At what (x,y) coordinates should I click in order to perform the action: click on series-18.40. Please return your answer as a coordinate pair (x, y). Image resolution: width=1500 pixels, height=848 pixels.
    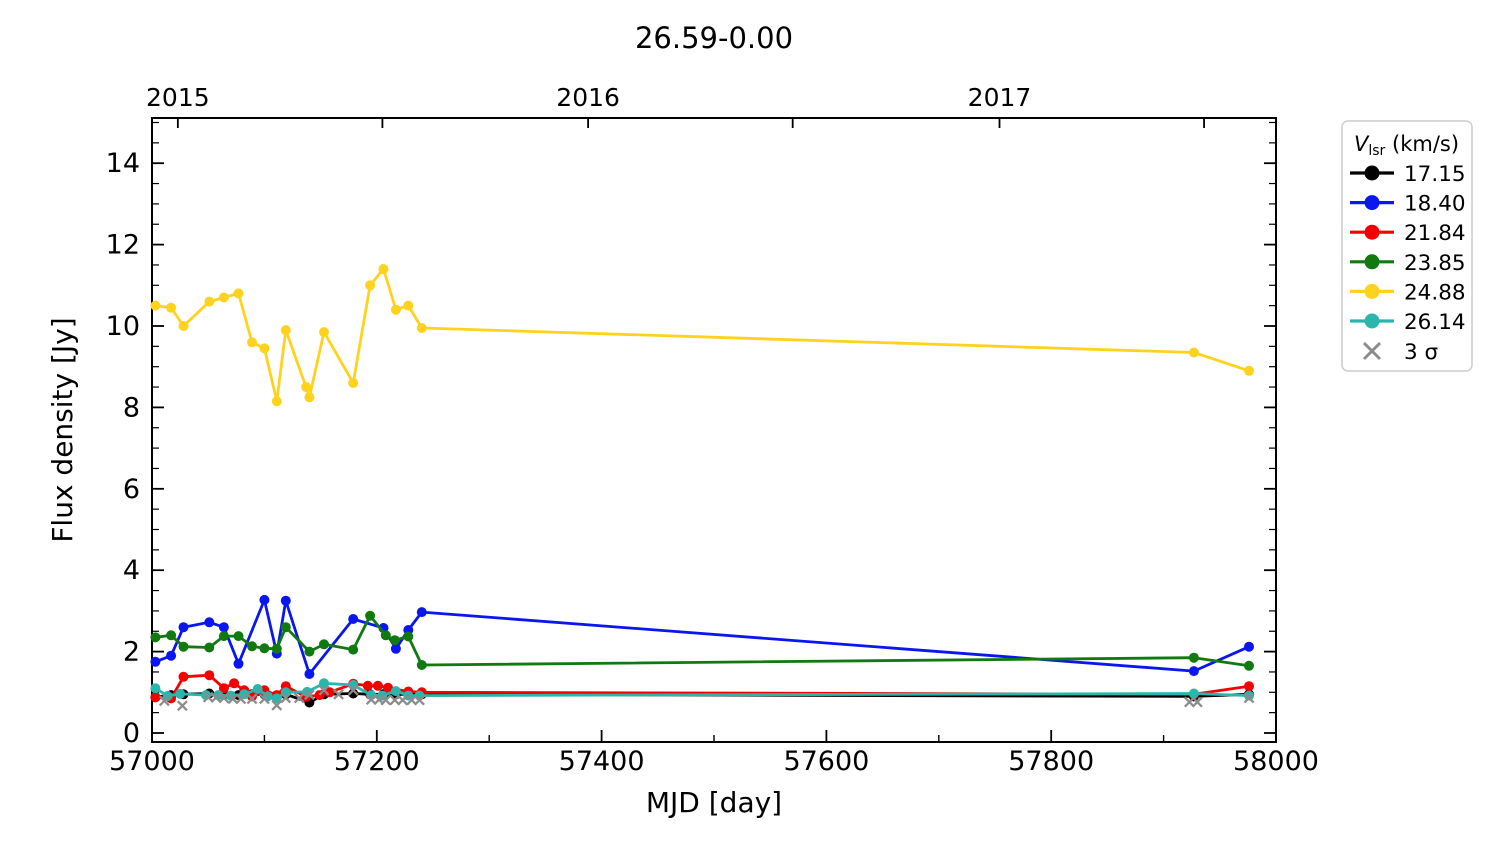
    Looking at the image, I should click on (702, 636).